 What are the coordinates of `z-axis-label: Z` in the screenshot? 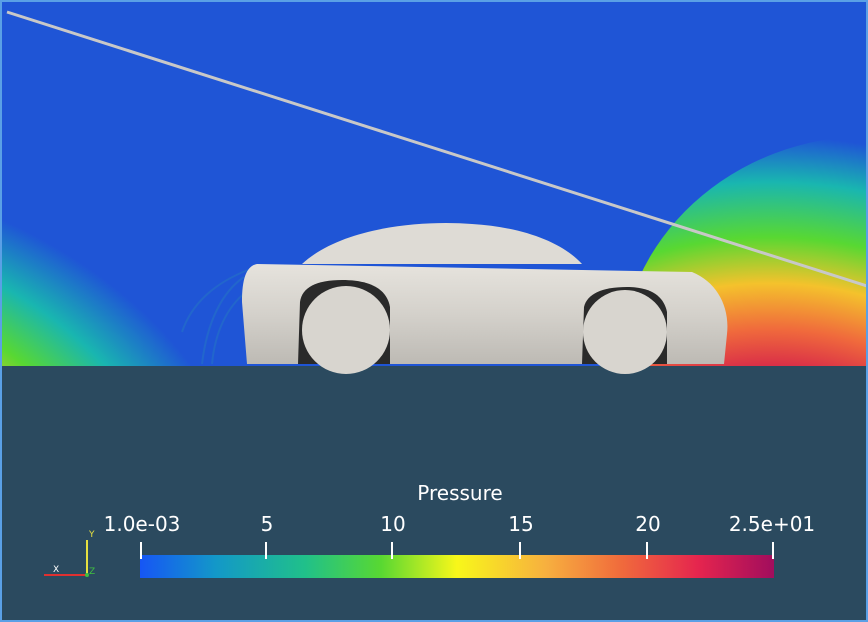 It's located at (92, 572).